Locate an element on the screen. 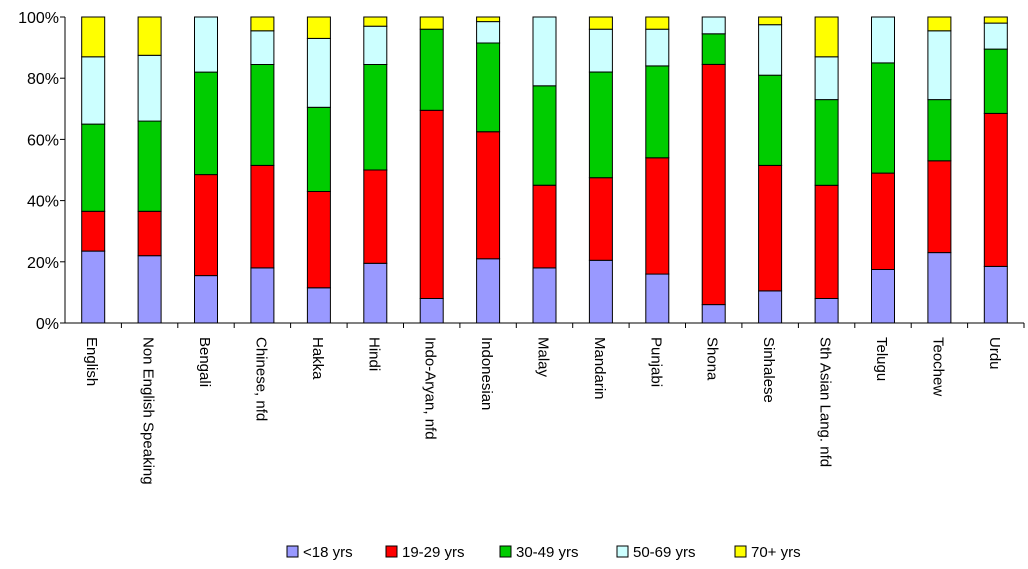 This screenshot has width=1028, height=569. x-category-label: Shona is located at coordinates (712, 359).